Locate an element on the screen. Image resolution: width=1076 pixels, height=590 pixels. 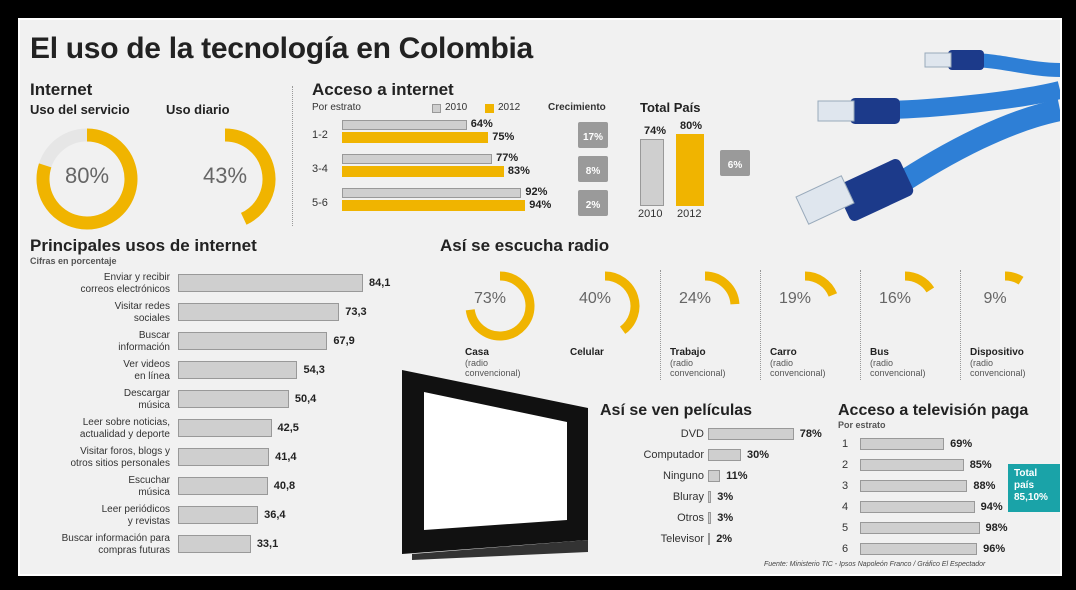
usos-label-line1: Buscar is located at coordinates (154, 335).